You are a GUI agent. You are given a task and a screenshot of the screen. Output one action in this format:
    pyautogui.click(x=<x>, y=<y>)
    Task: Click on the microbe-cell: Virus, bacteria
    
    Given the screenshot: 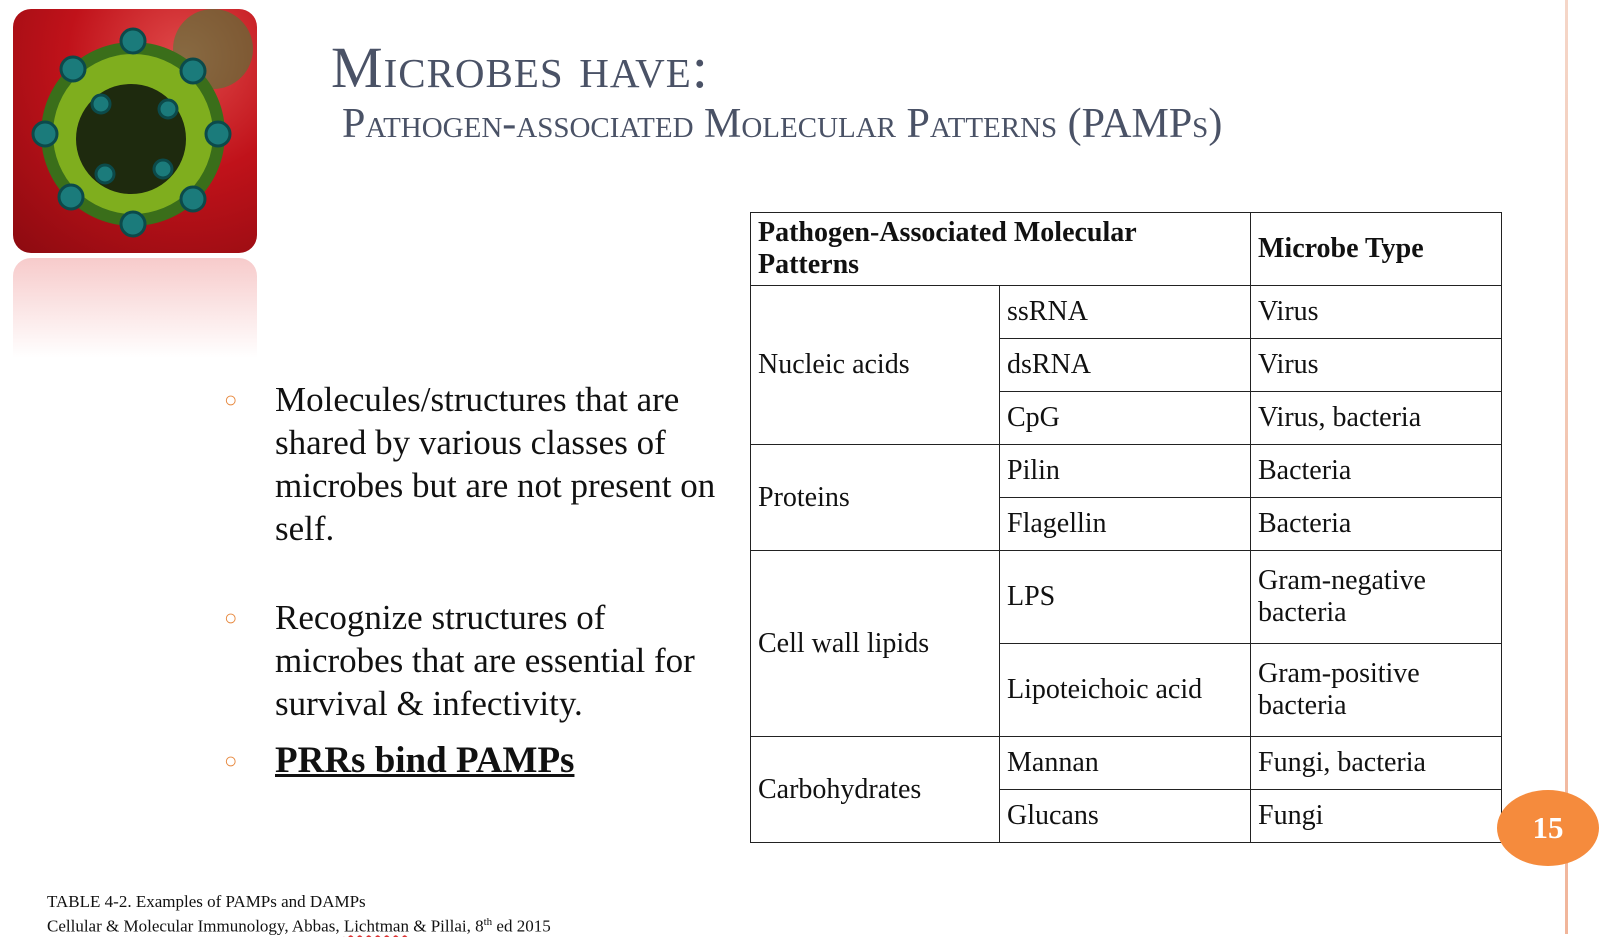 What is the action you would take?
    pyautogui.click(x=1376, y=418)
    